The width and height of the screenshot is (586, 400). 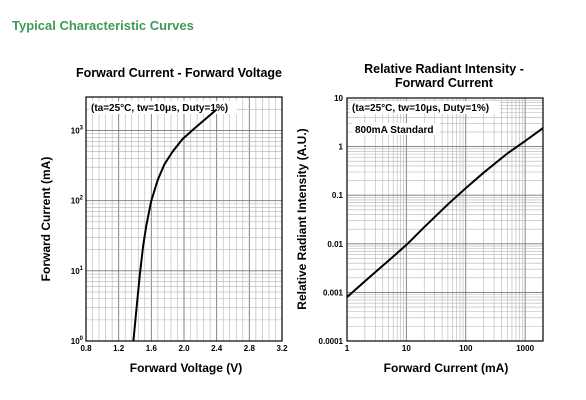 I want to click on chart2-annotation-bg, so click(x=425, y=107).